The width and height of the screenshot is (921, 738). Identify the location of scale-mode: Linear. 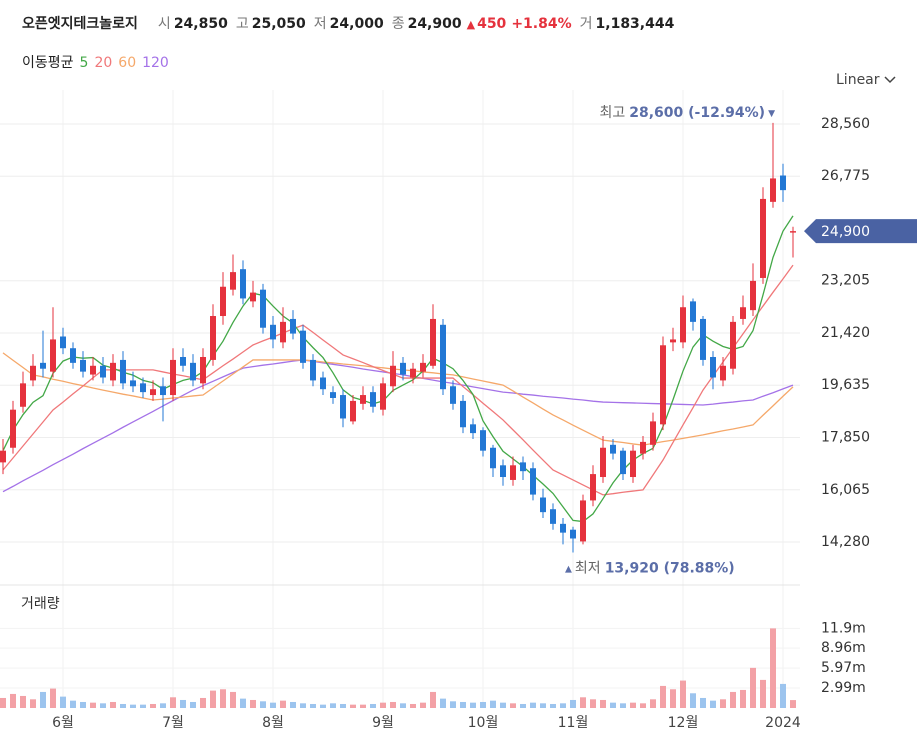
(858, 80).